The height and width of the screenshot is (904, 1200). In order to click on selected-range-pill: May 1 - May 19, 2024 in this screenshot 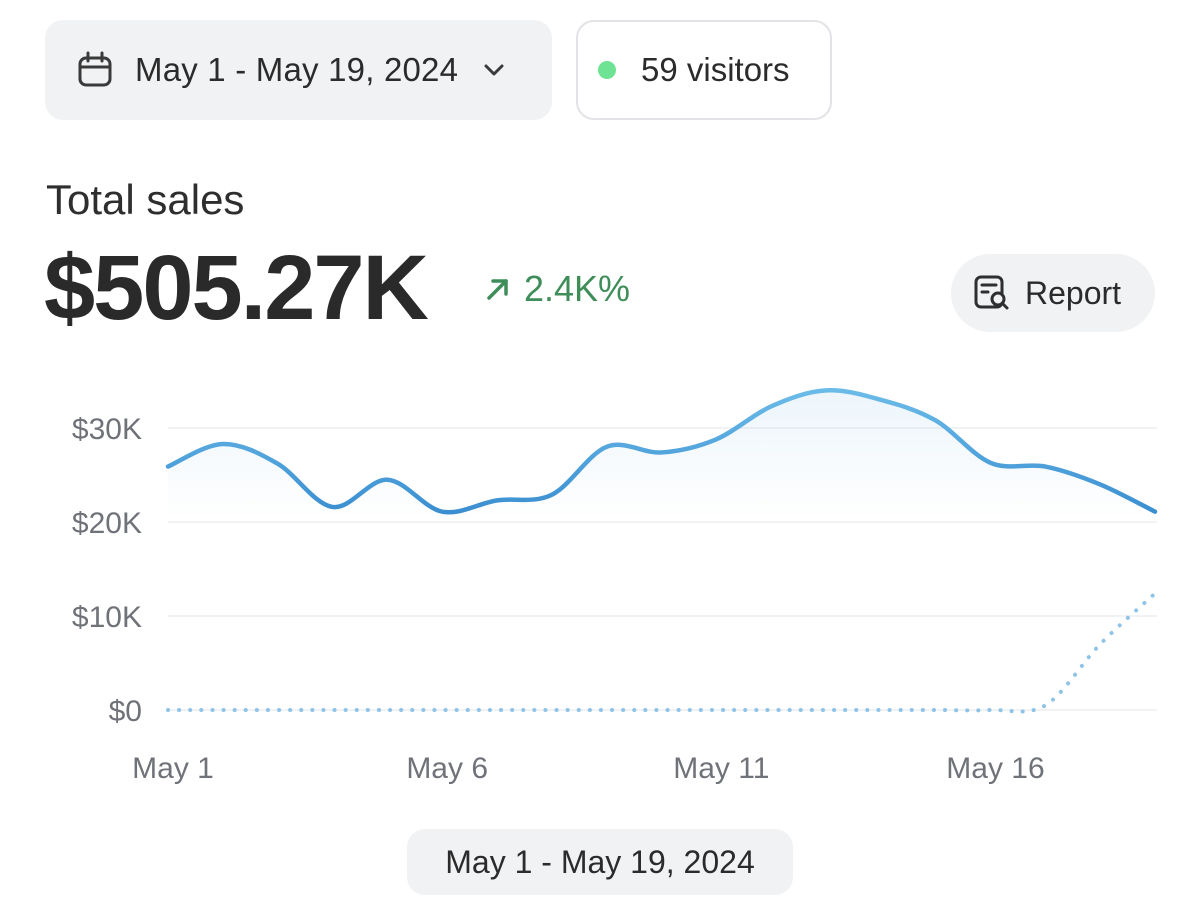, I will do `click(600, 862)`.